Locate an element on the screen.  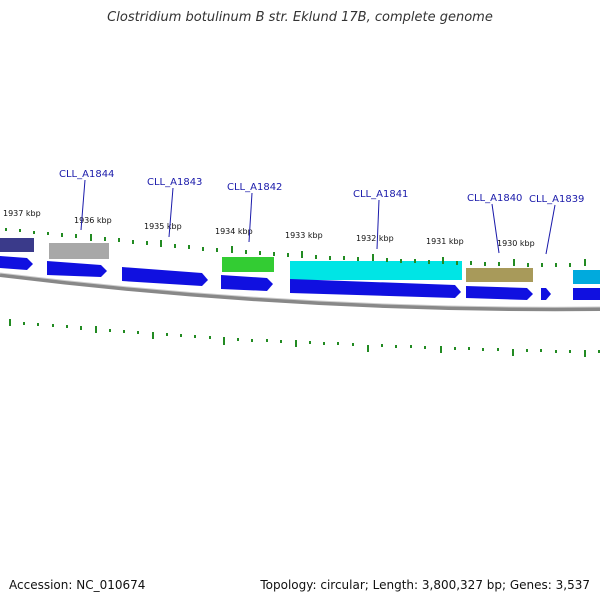
scale-label: 1933 kbp is located at coordinates (304, 235).